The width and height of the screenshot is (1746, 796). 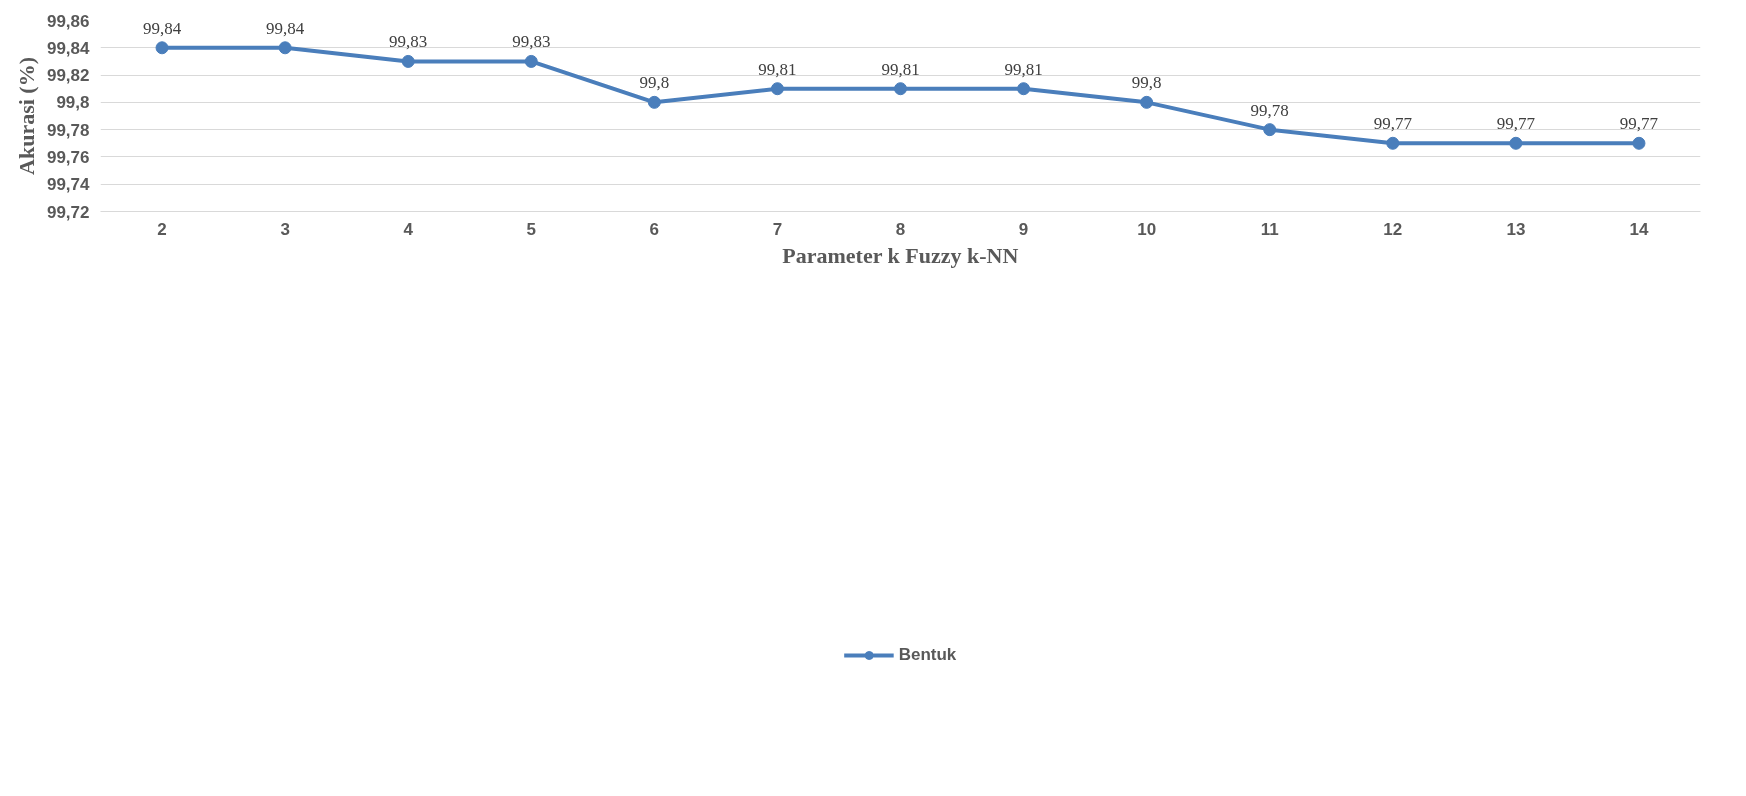 I want to click on x-tick-label: 2, so click(x=162, y=229).